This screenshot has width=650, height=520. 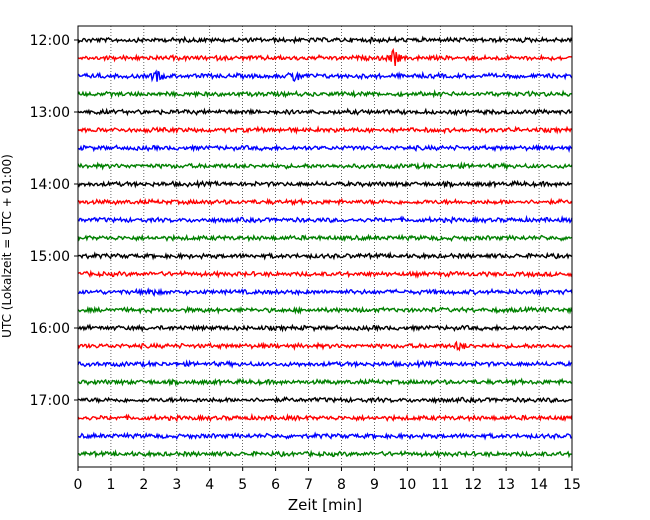 What do you see at coordinates (110, 485) in the screenshot?
I see `x-tick-label: 1` at bounding box center [110, 485].